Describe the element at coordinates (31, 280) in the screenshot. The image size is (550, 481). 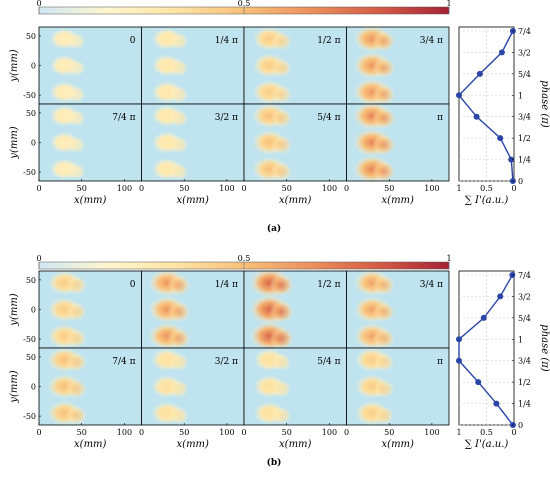
I see `y-tick-label: 50` at that location.